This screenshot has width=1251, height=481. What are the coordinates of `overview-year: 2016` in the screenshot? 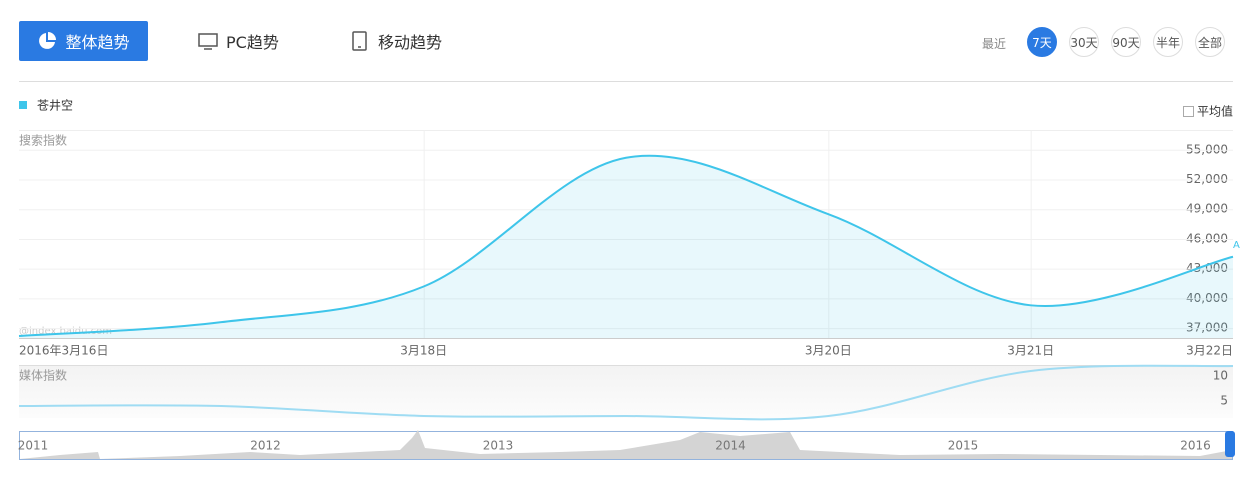 It's located at (1195, 446).